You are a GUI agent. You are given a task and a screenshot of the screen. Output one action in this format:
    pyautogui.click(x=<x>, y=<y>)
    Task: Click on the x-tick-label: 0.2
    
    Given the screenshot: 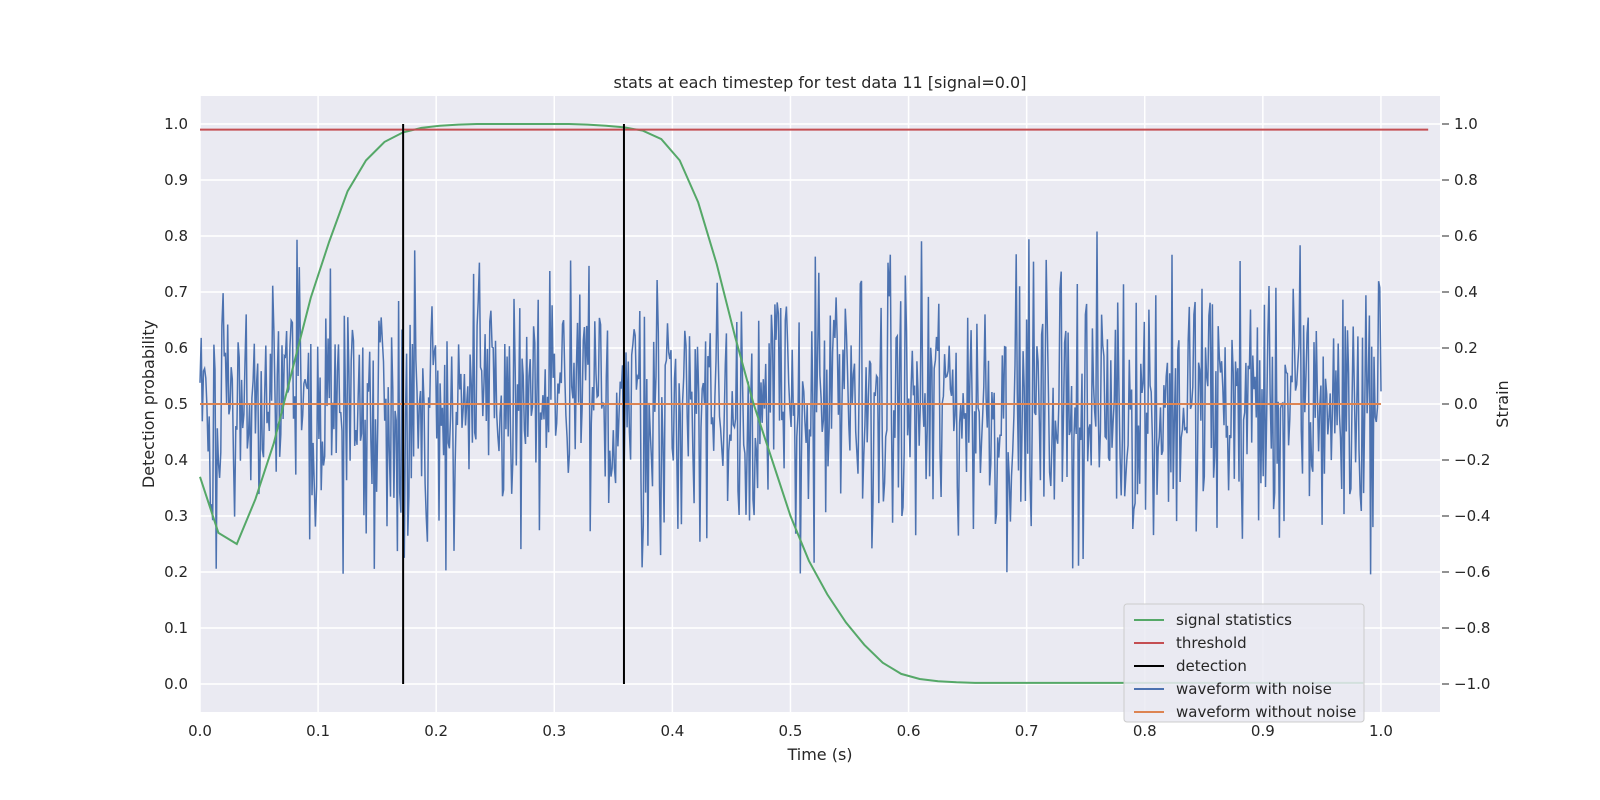 What is the action you would take?
    pyautogui.click(x=436, y=731)
    